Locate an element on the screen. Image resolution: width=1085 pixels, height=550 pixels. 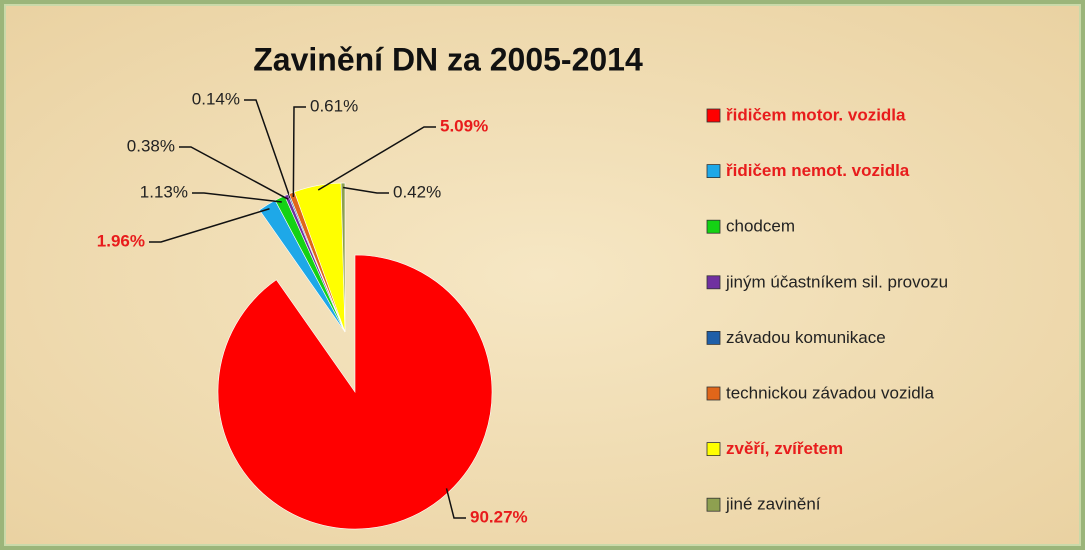
data-label: 1.13% is located at coordinates (164, 191).